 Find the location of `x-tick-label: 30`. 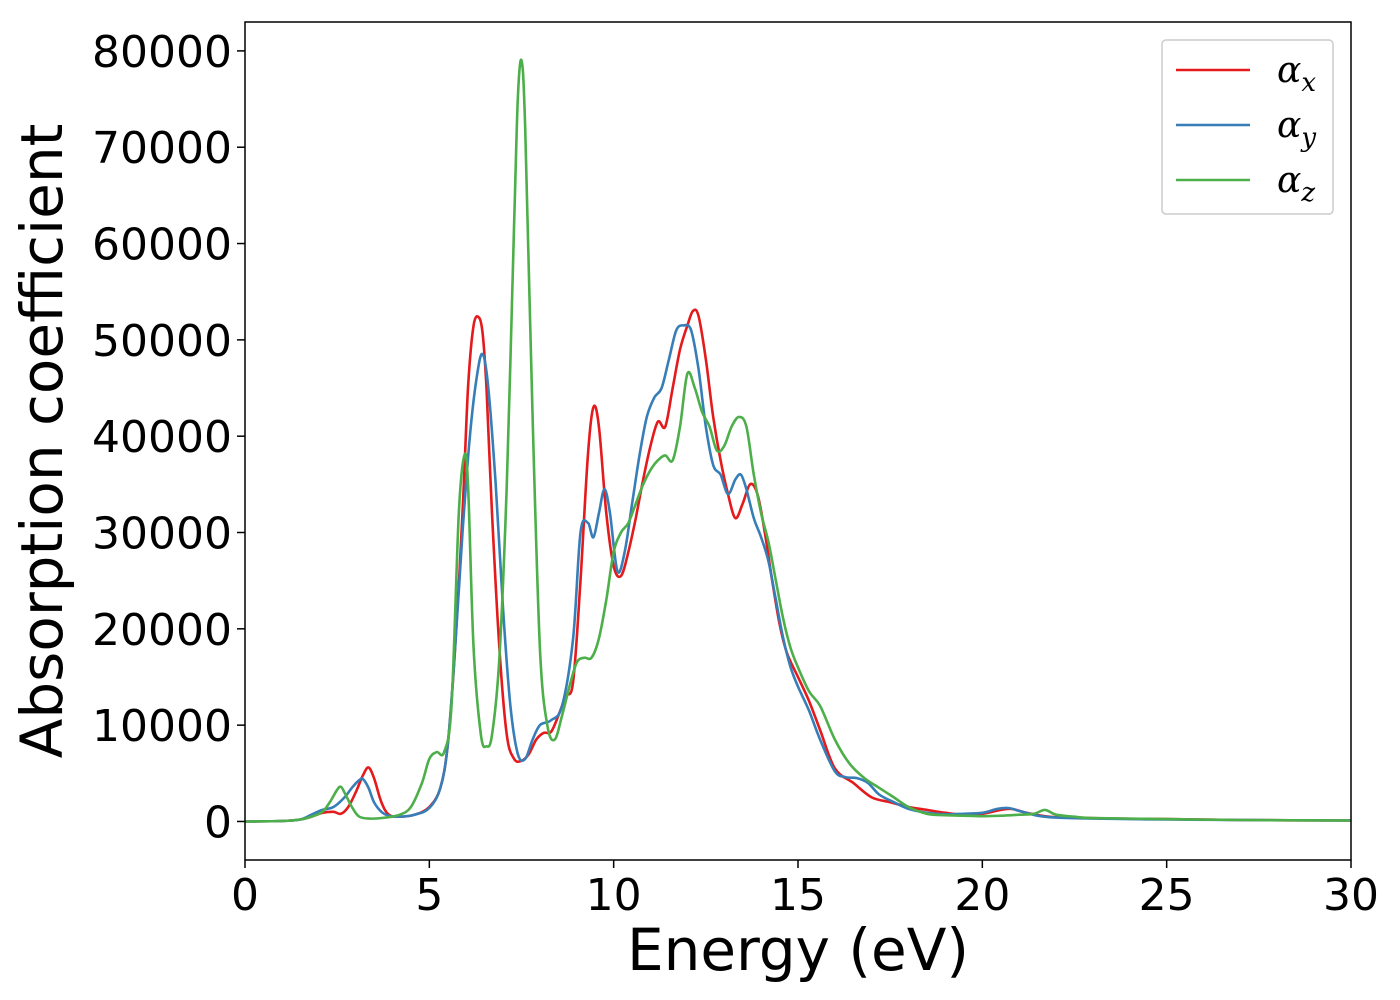

x-tick-label: 30 is located at coordinates (1351, 895).